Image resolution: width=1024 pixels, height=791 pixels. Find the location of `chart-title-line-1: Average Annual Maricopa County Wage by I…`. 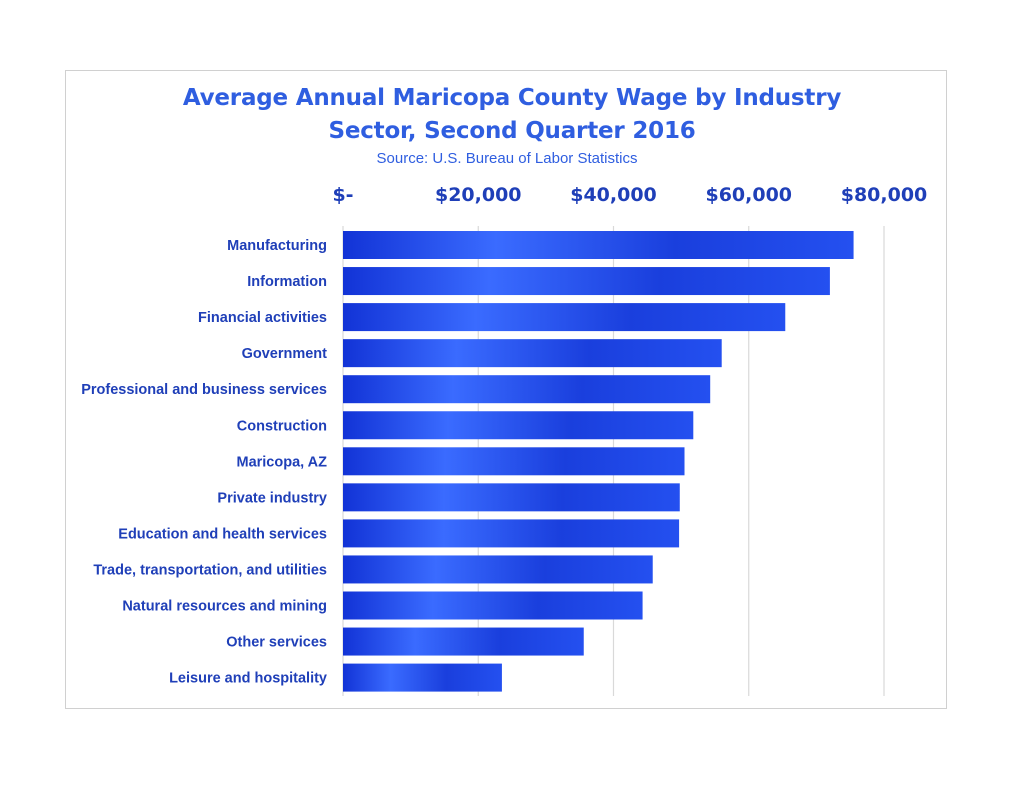

chart-title-line-1: Average Annual Maricopa County Wage by I… is located at coordinates (512, 98).